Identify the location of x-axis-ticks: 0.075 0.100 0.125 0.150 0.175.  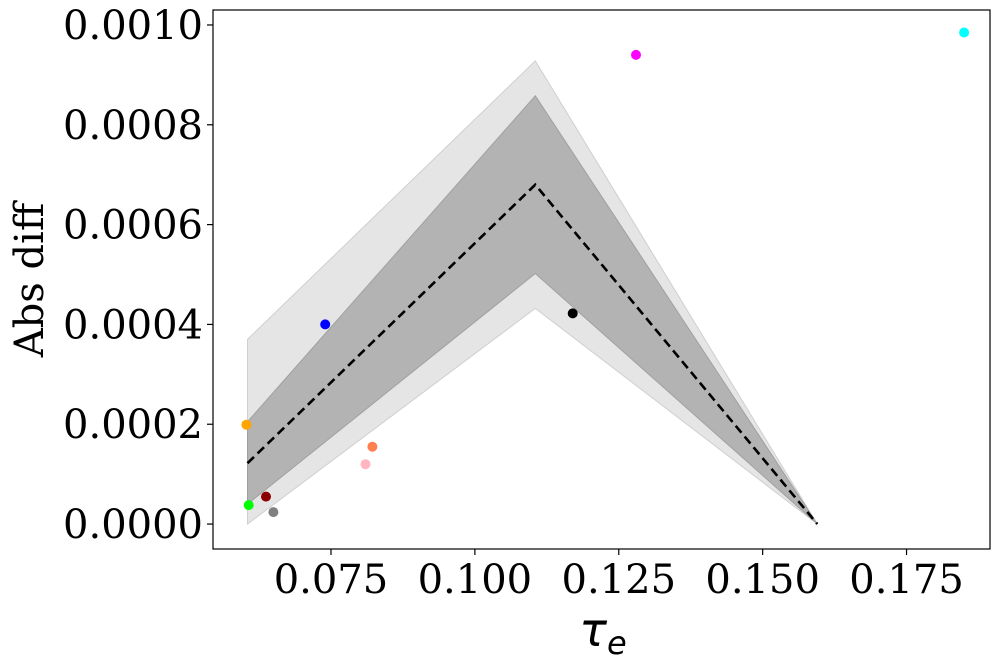
(619, 576).